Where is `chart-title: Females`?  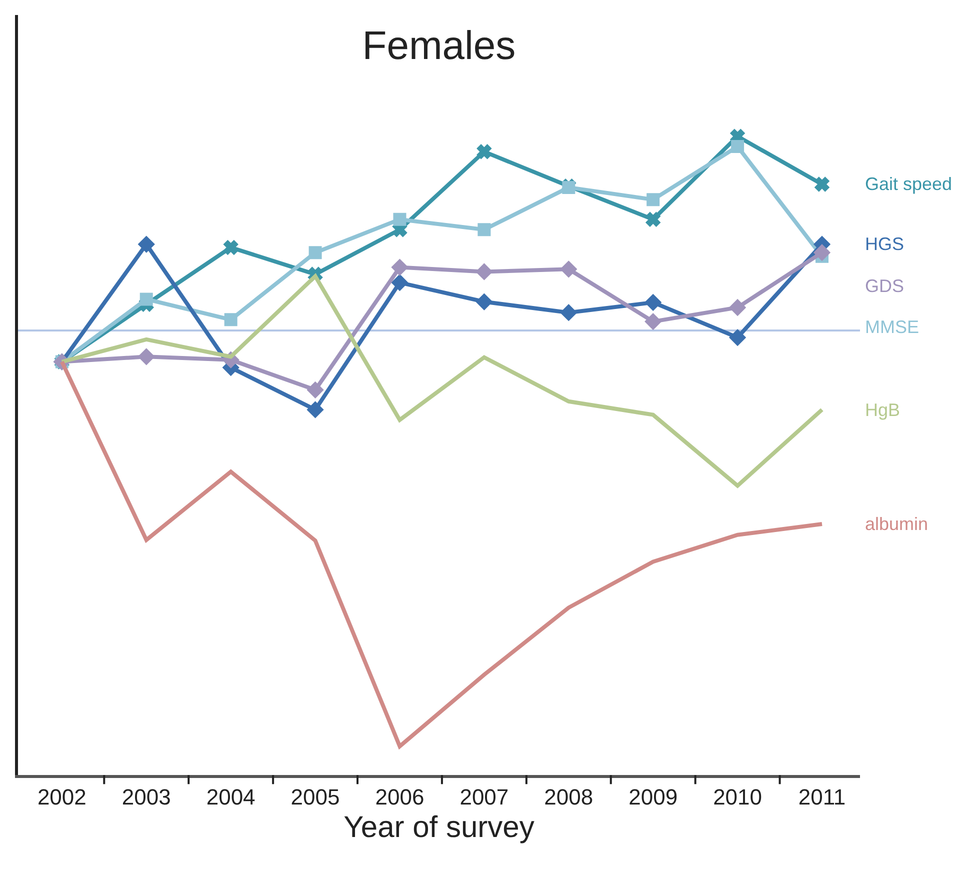 chart-title: Females is located at coordinates (439, 46).